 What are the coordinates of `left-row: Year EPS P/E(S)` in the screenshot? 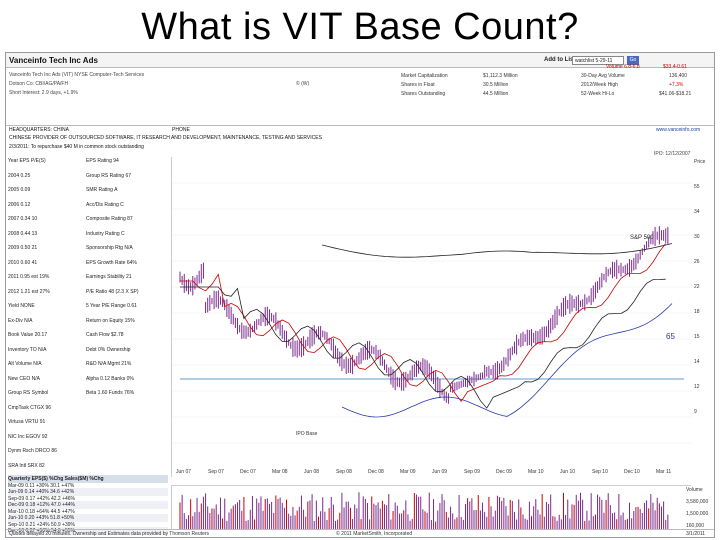 It's located at (27, 161).